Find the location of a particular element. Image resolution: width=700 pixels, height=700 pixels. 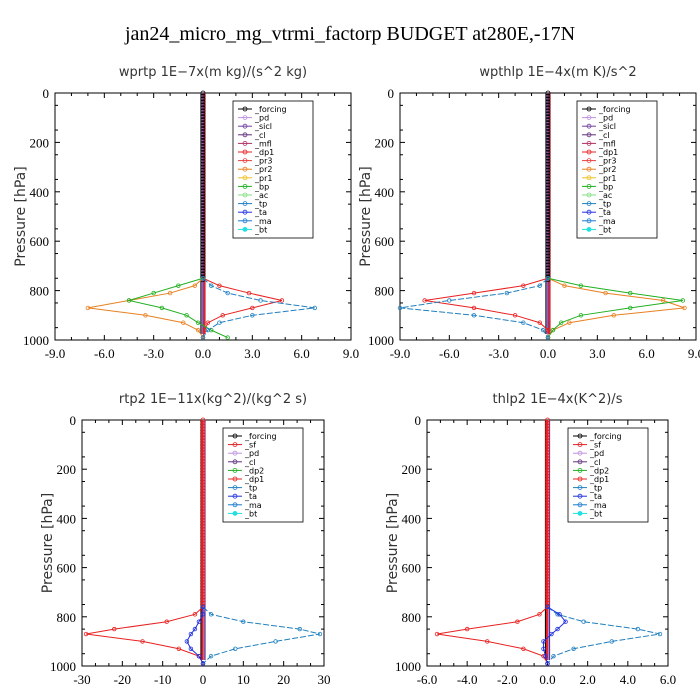

legend-label: _pd is located at coordinates (605, 118).